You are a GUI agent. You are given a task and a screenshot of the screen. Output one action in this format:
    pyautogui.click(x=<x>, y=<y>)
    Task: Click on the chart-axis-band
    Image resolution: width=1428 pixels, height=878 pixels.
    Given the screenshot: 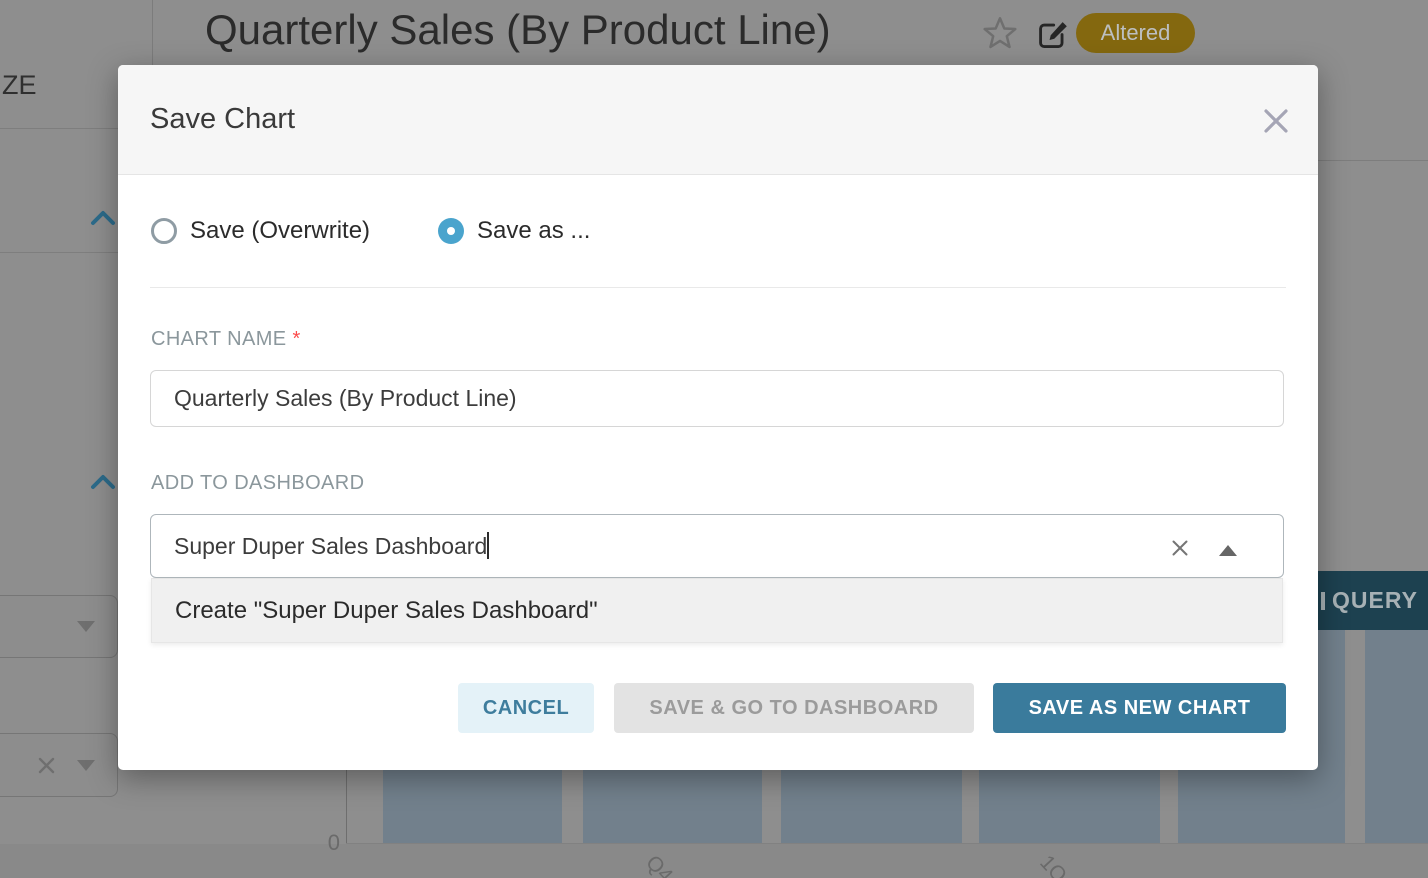 What is the action you would take?
    pyautogui.click(x=714, y=861)
    